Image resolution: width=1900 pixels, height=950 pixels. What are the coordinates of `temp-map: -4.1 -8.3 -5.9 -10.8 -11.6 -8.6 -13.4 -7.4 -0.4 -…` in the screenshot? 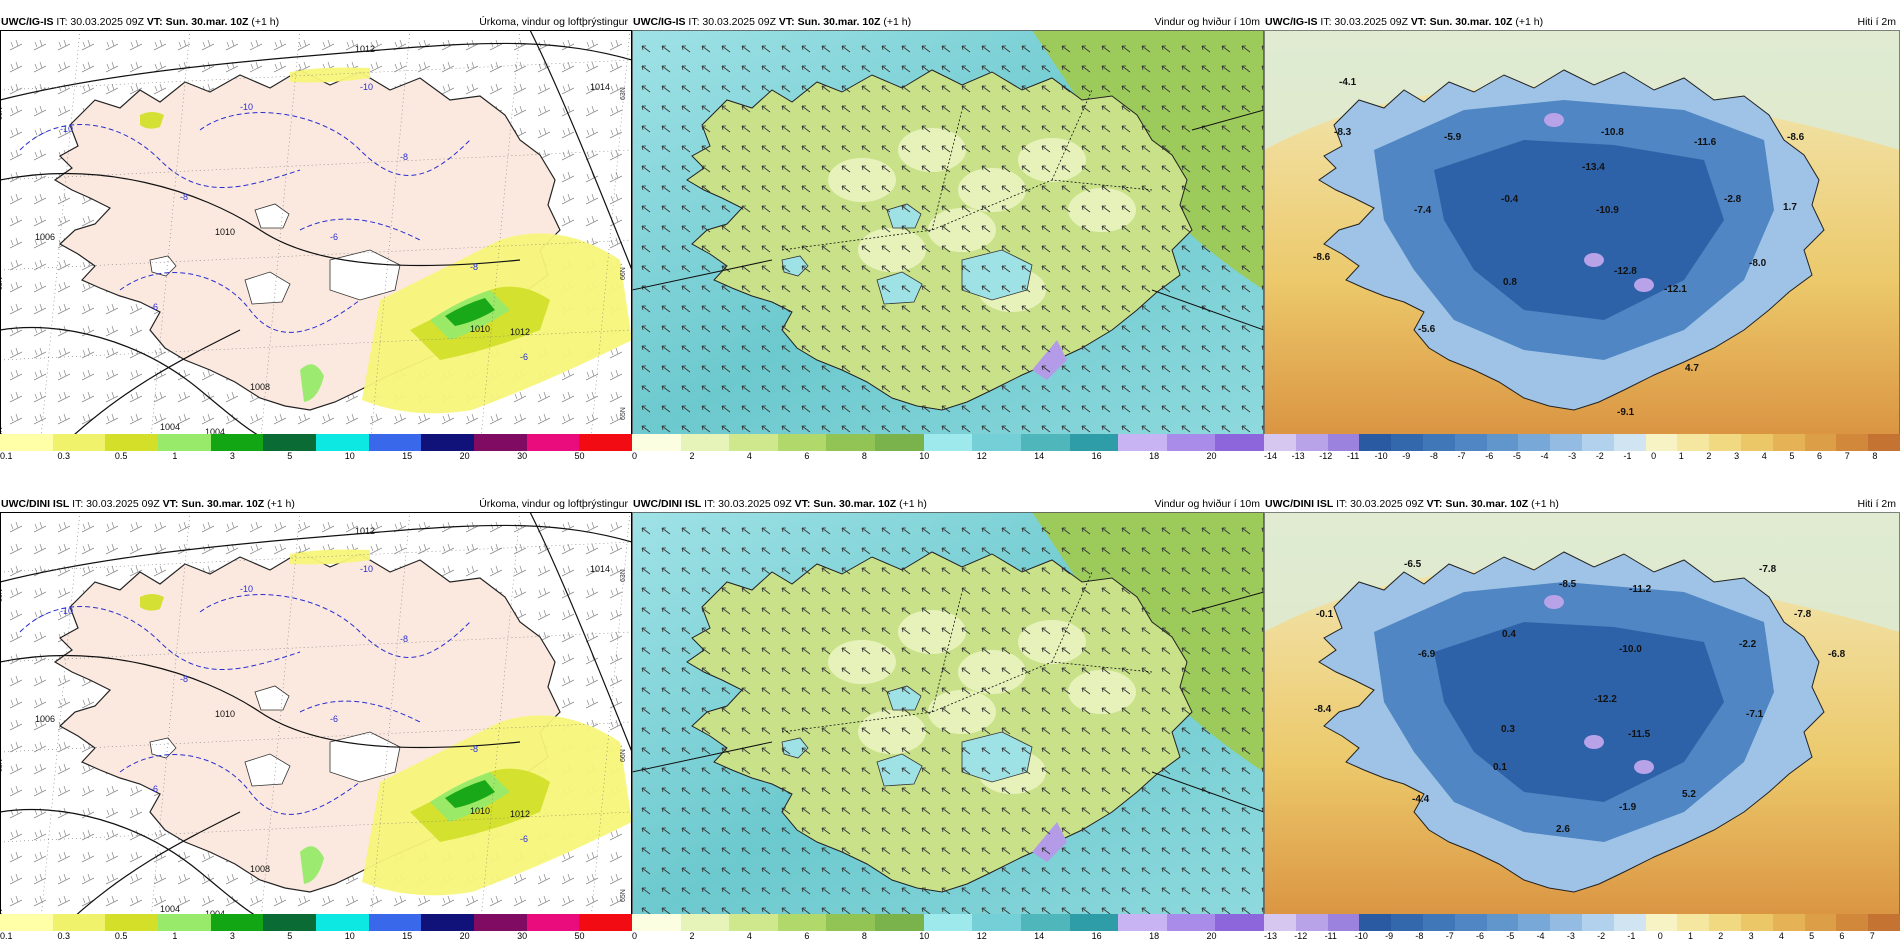 It's located at (1582, 239).